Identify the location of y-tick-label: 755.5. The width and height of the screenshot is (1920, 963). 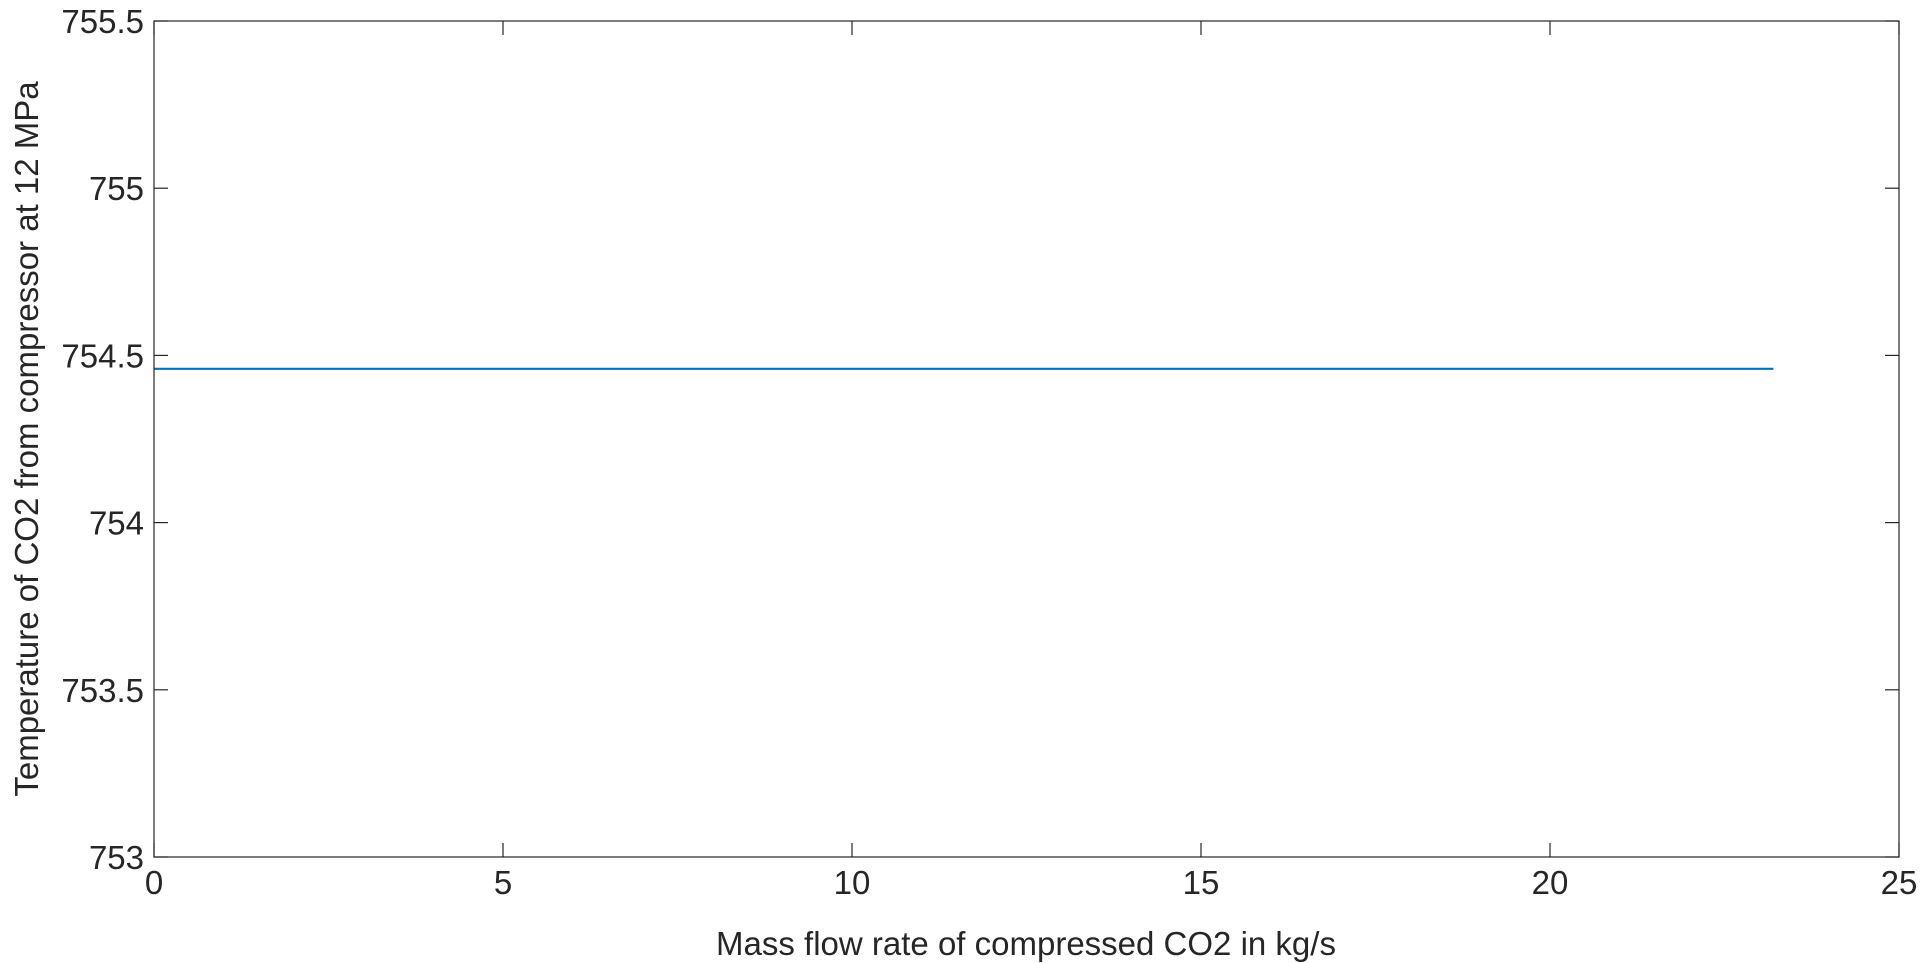
(102, 21).